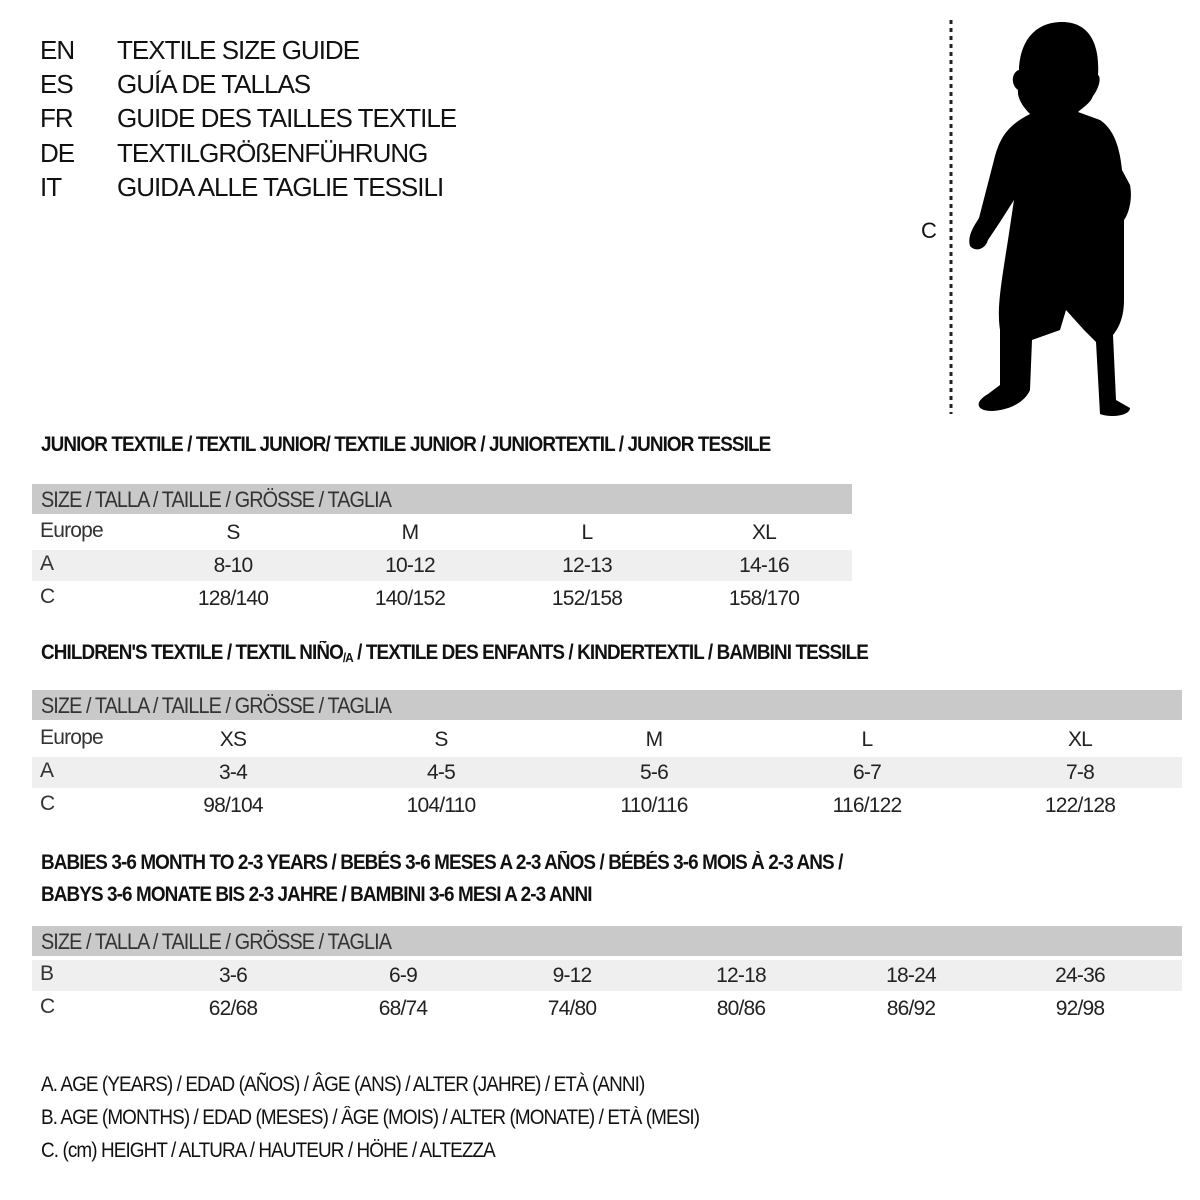  What do you see at coordinates (764, 598) in the screenshot?
I see `table-cell: 158/170` at bounding box center [764, 598].